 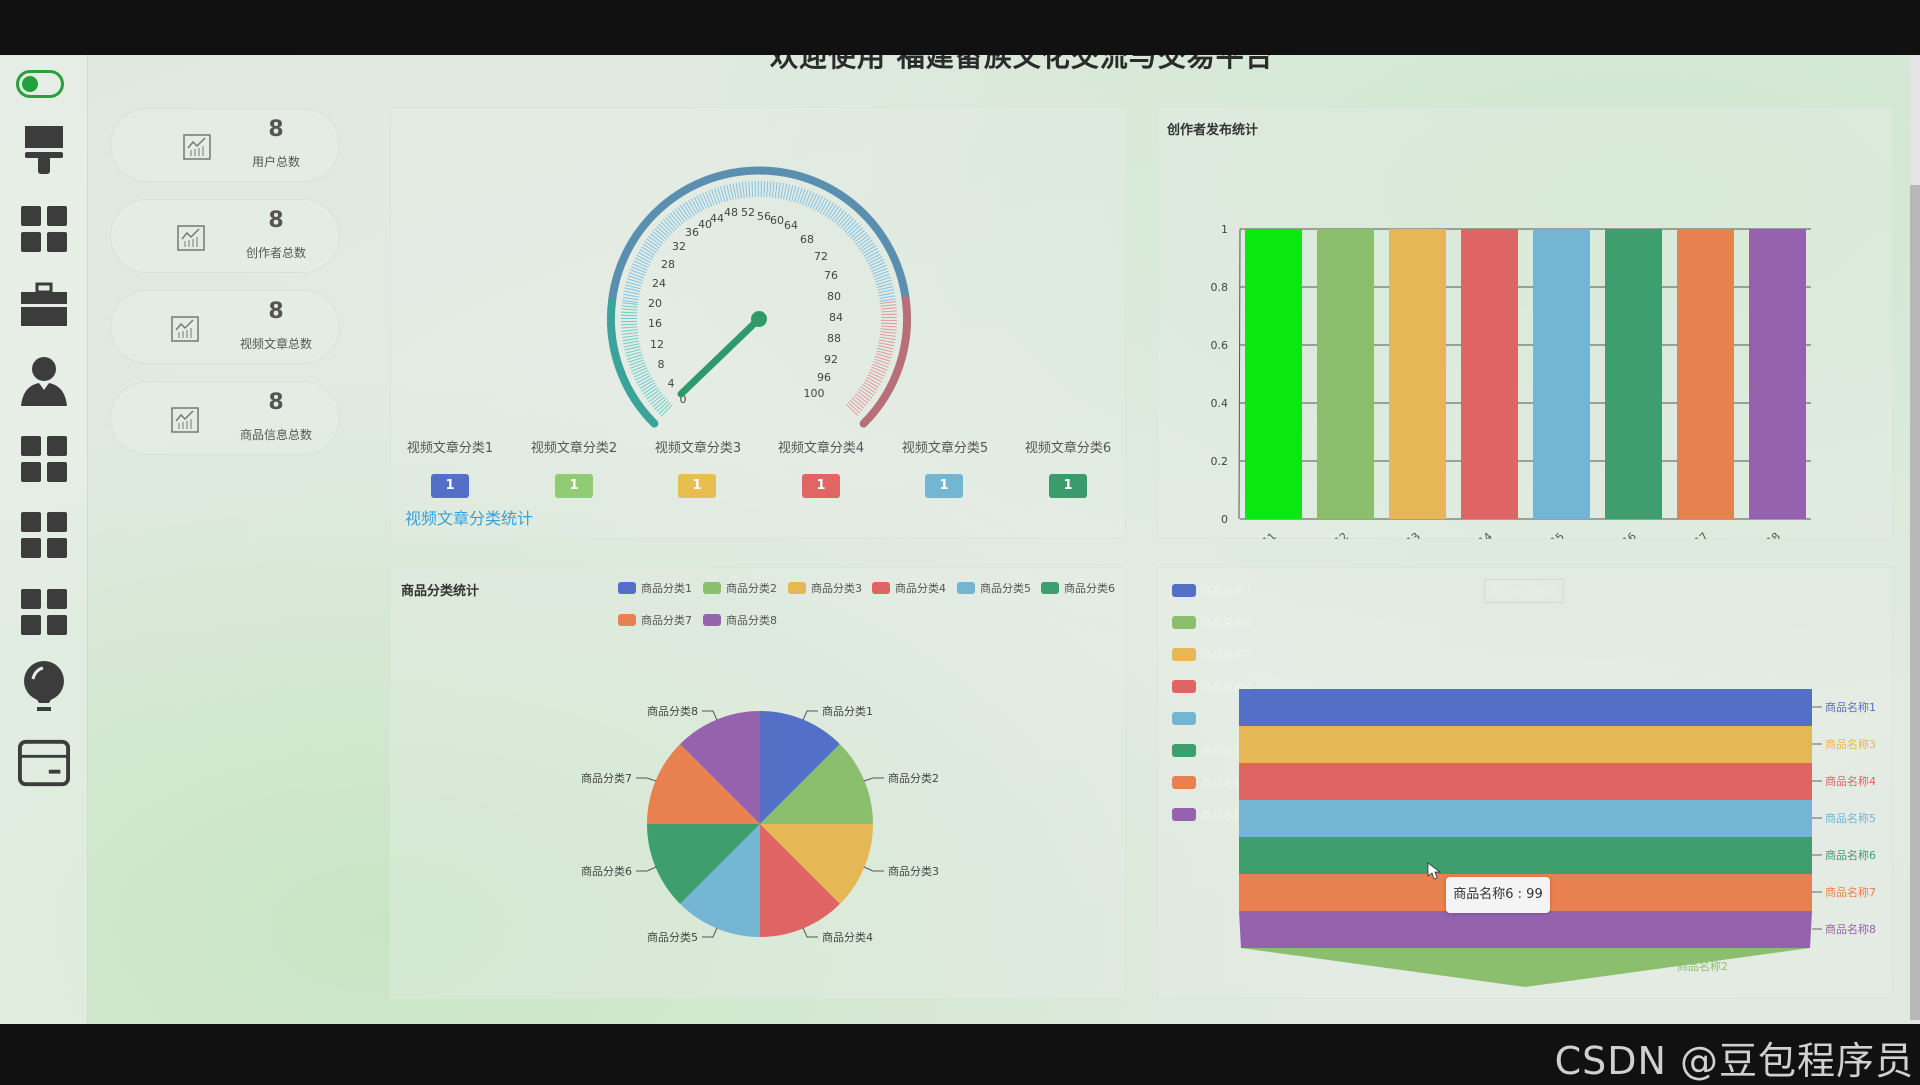 What do you see at coordinates (1850, 855) in the screenshot?
I see `svg-text: 商品名称6` at bounding box center [1850, 855].